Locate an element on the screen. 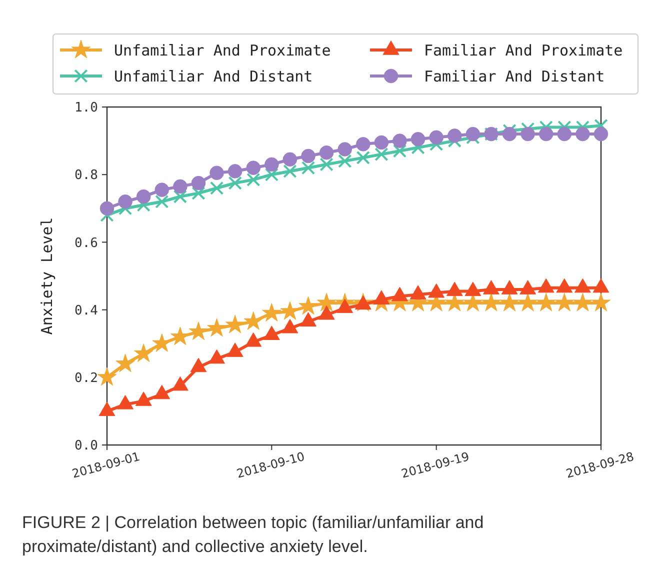  y-tick-label: 0.0 is located at coordinates (86, 446).